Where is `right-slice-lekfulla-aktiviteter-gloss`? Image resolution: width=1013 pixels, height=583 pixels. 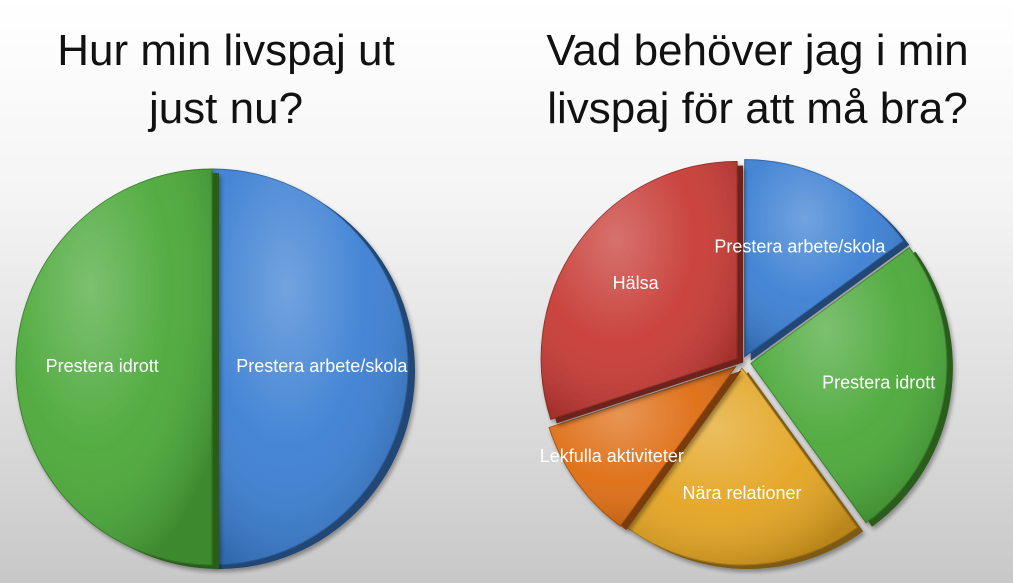
right-slice-lekfulla-aktiviteter-gloss is located at coordinates (642, 446).